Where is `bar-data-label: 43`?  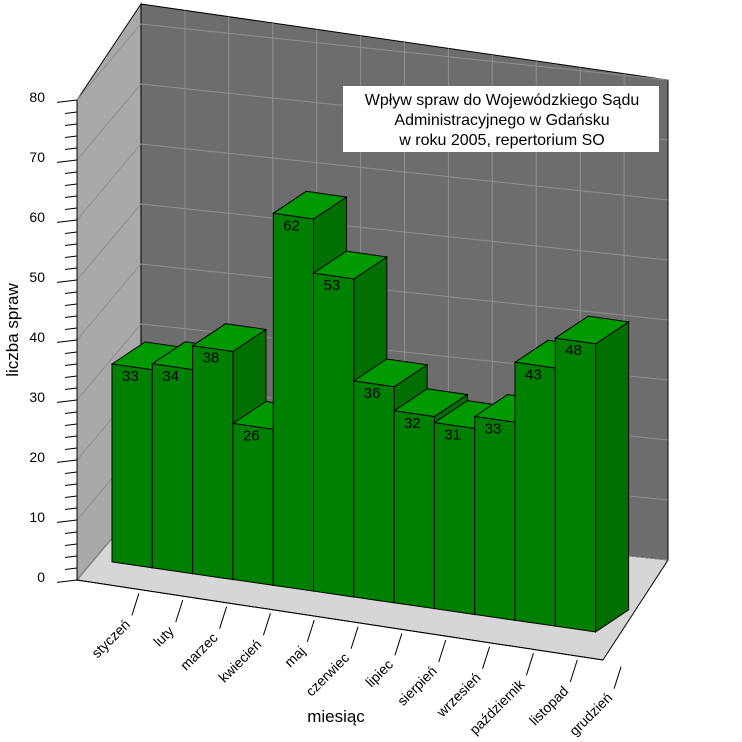 bar-data-label: 43 is located at coordinates (533, 374).